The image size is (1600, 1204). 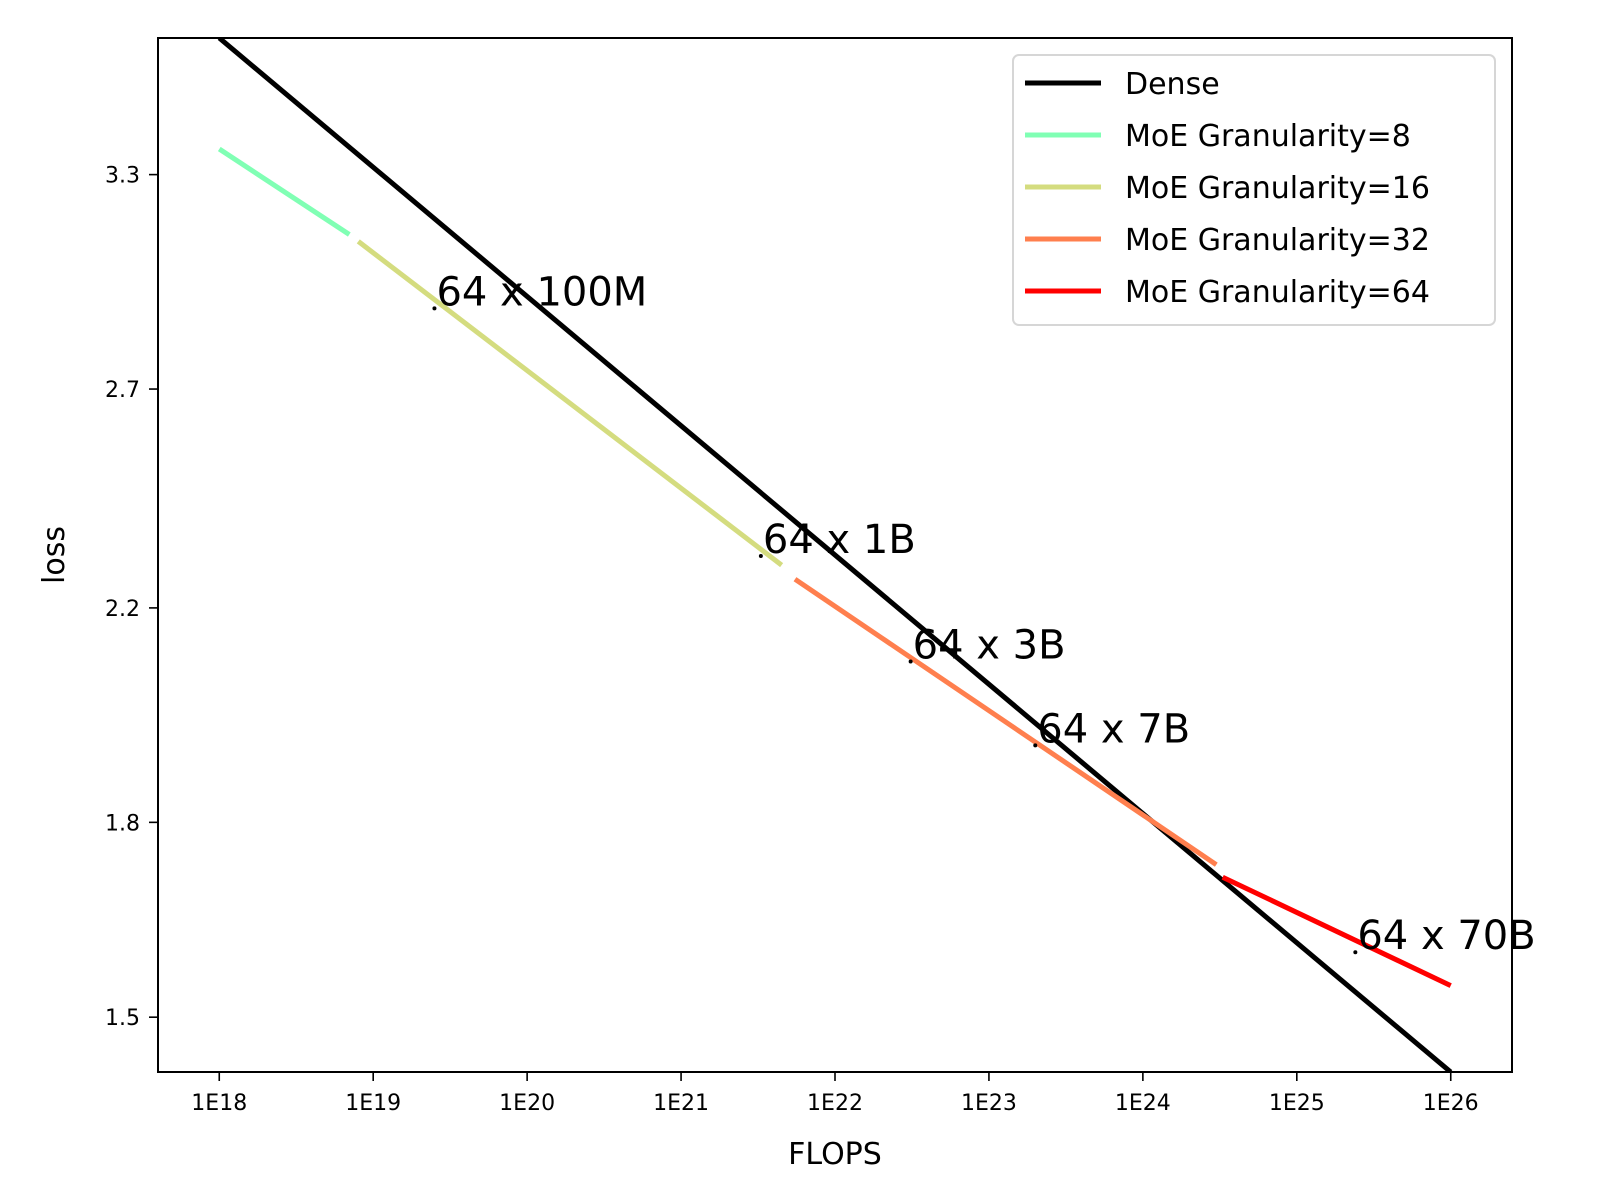 I want to click on y-tick-label-3: 2.7, so click(x=122, y=390).